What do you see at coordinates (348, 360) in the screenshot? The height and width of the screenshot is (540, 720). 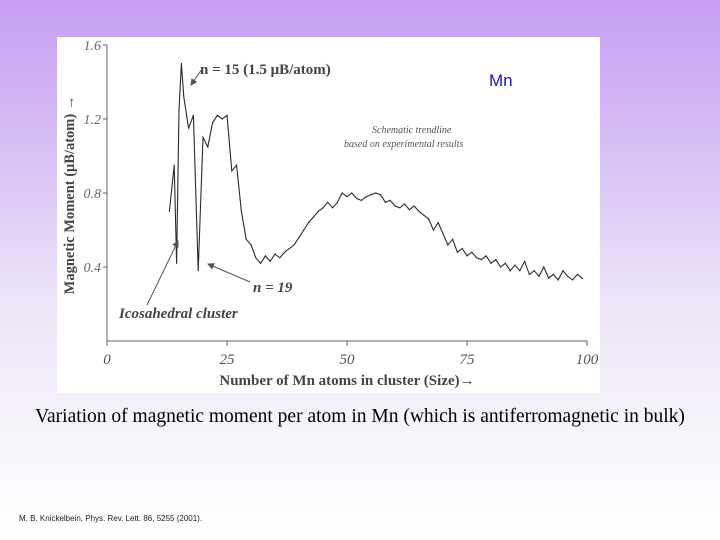 I see `x-tick-label: 50` at bounding box center [348, 360].